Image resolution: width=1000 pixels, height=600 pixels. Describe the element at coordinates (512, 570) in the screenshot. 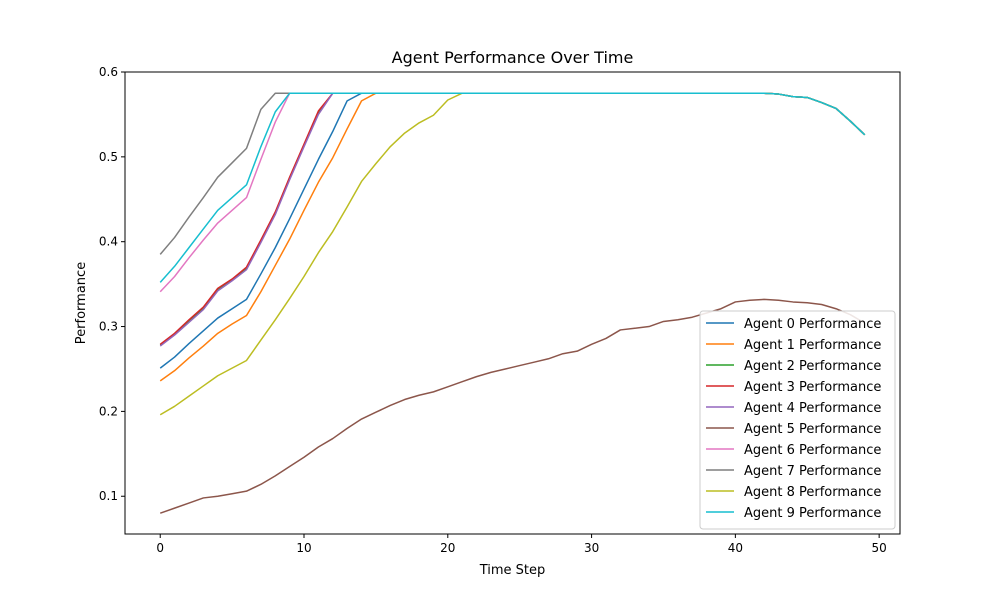

I see `x-axis-label: Time Step` at that location.